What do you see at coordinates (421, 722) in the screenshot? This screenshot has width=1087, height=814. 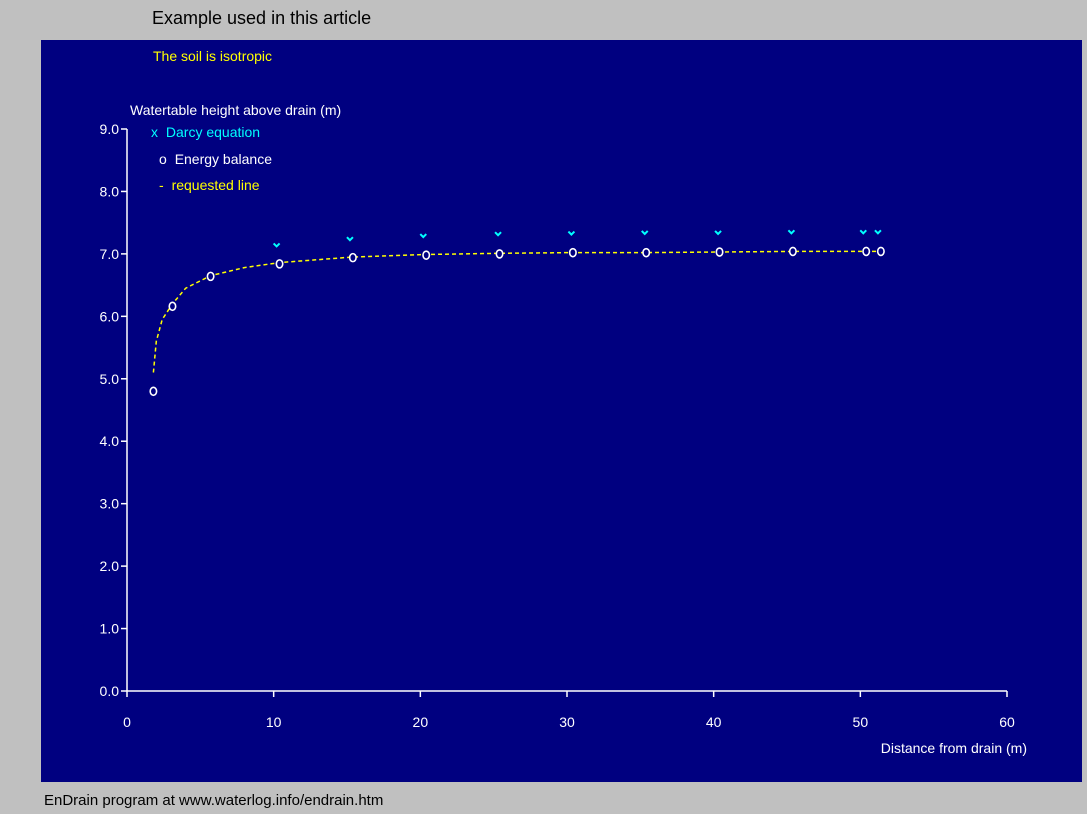 I see `x-tick-label: 20` at bounding box center [421, 722].